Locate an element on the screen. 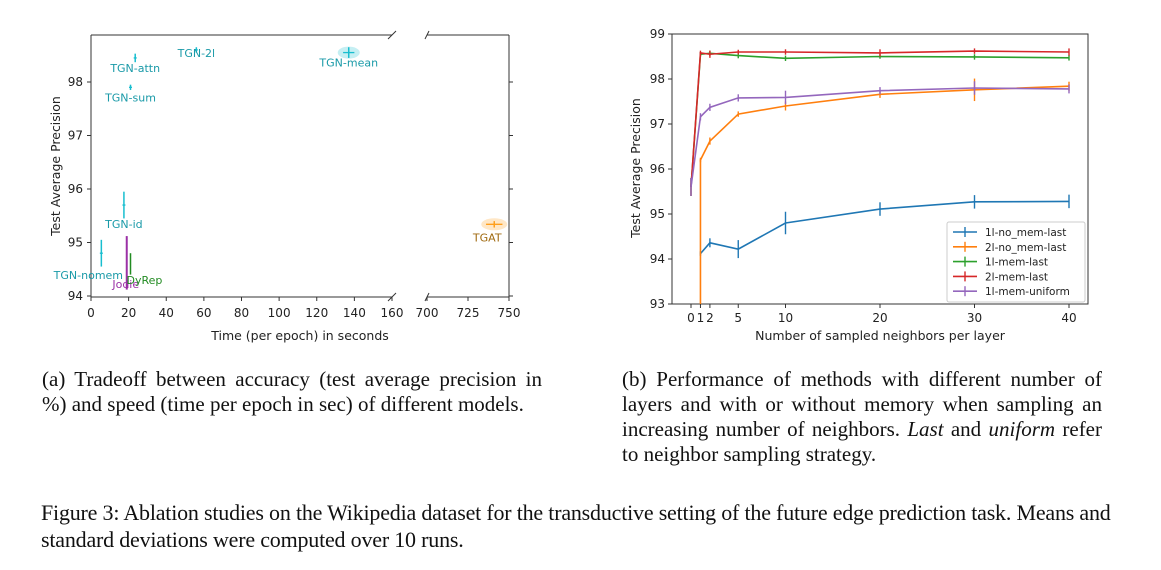 This screenshot has height=570, width=1161. chart-b-ytick-label: 93 is located at coordinates (657, 304).